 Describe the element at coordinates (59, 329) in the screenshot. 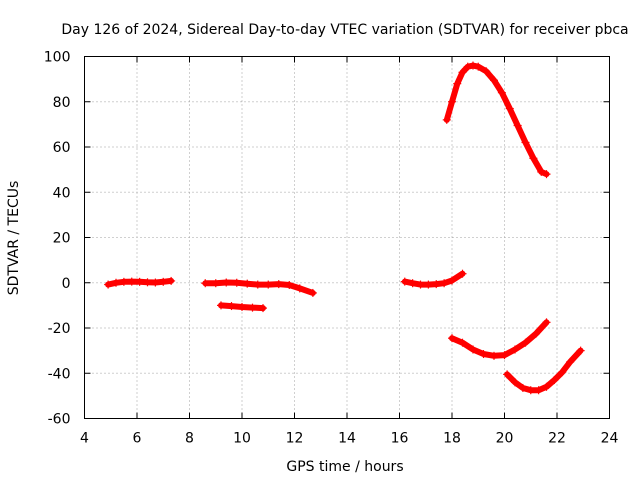

I see `y-tick-label: -20` at that location.